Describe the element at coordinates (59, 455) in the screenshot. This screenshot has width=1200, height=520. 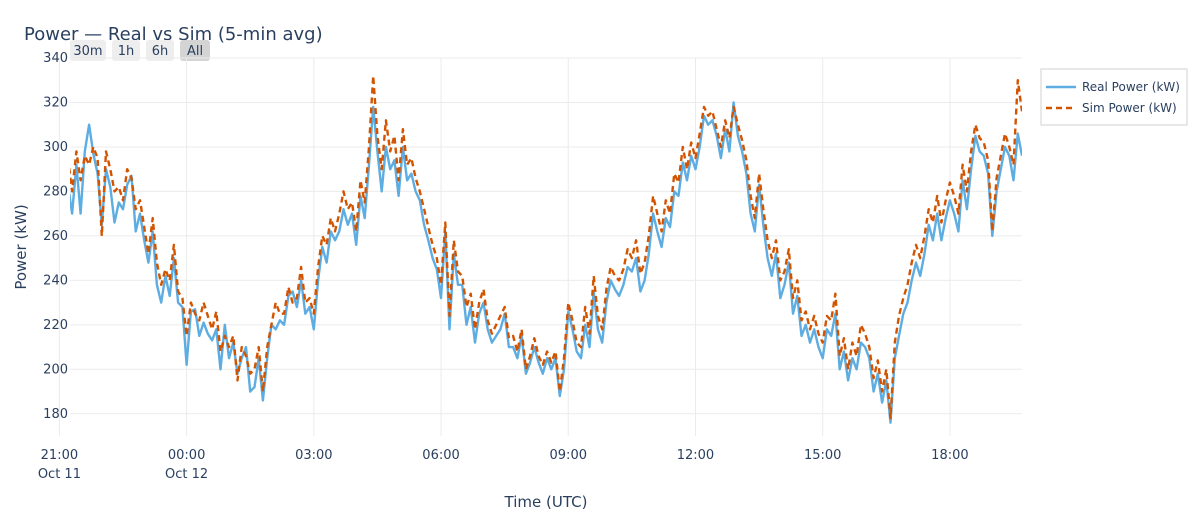
I see `x-tick-label: 21:00` at that location.